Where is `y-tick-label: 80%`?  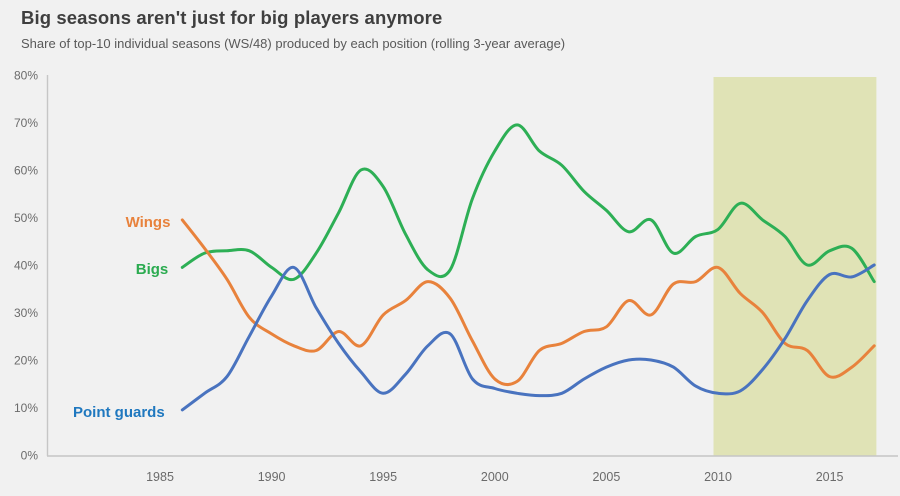
y-tick-label: 80% is located at coordinates (26, 76).